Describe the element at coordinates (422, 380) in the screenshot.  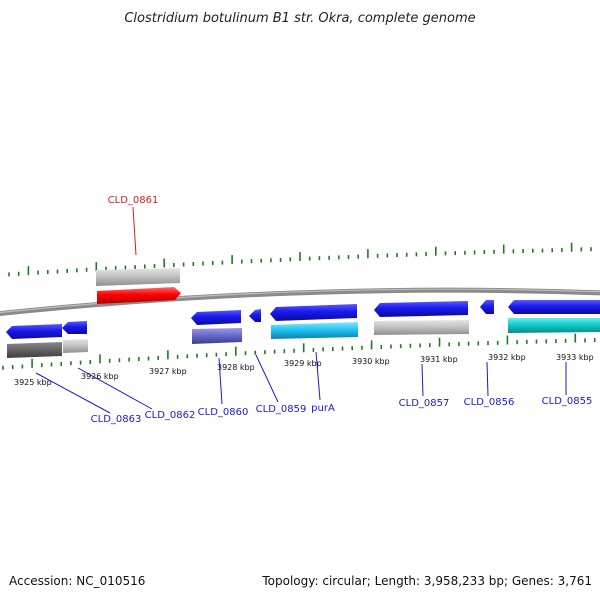
I see `leader-cld0857` at that location.